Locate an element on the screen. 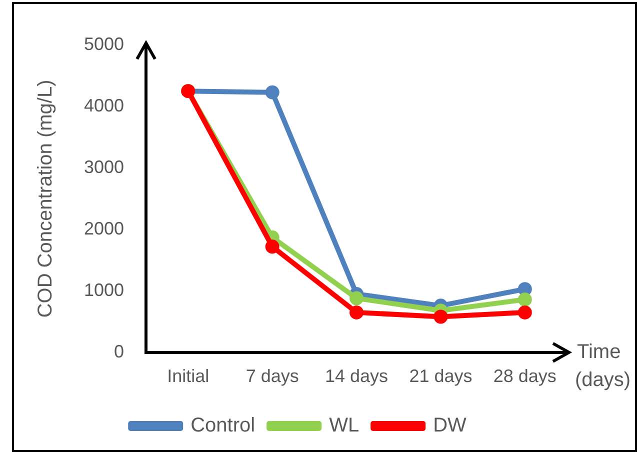  x-tick-label: Initial is located at coordinates (188, 376).